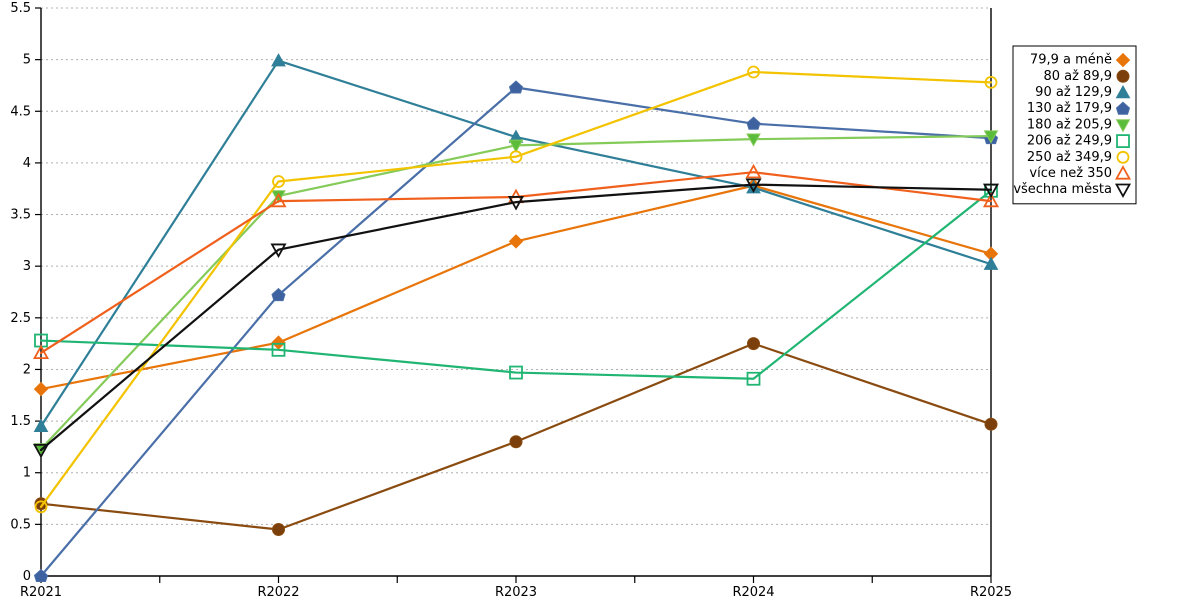  I want to click on legend-item-0: 79,9 a méně, so click(1080, 60).